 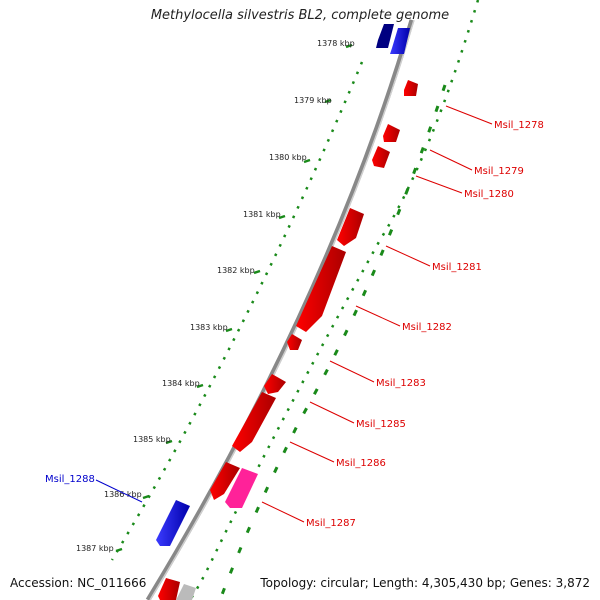 What do you see at coordinates (427, 327) in the screenshot?
I see `gene-label: Msil_1282` at bounding box center [427, 327].